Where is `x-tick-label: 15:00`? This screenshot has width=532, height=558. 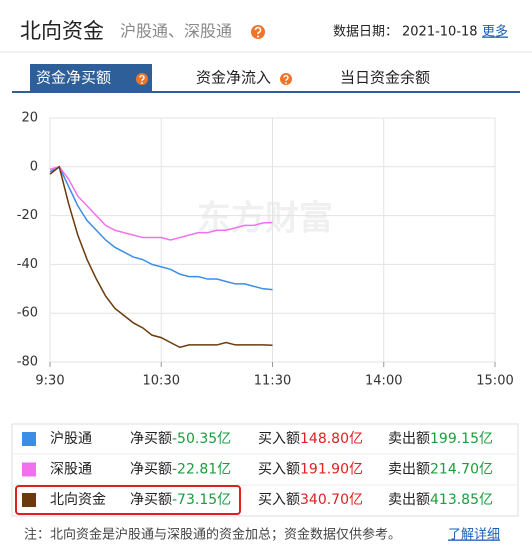 x-tick-label: 15:00 is located at coordinates (494, 381).